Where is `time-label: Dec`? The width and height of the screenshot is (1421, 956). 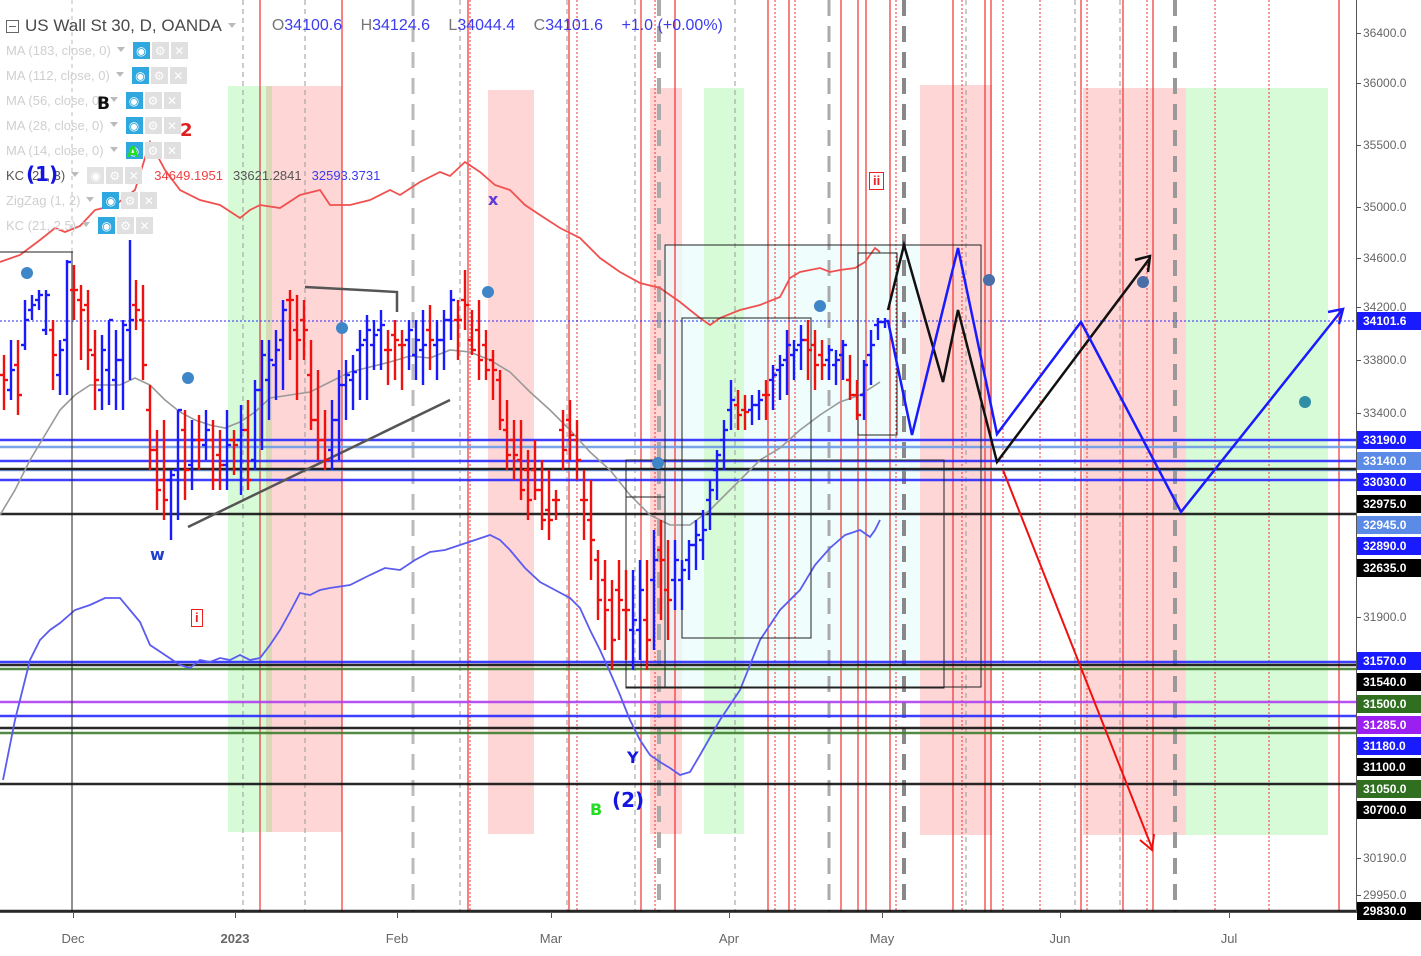
time-label: Dec is located at coordinates (73, 938).